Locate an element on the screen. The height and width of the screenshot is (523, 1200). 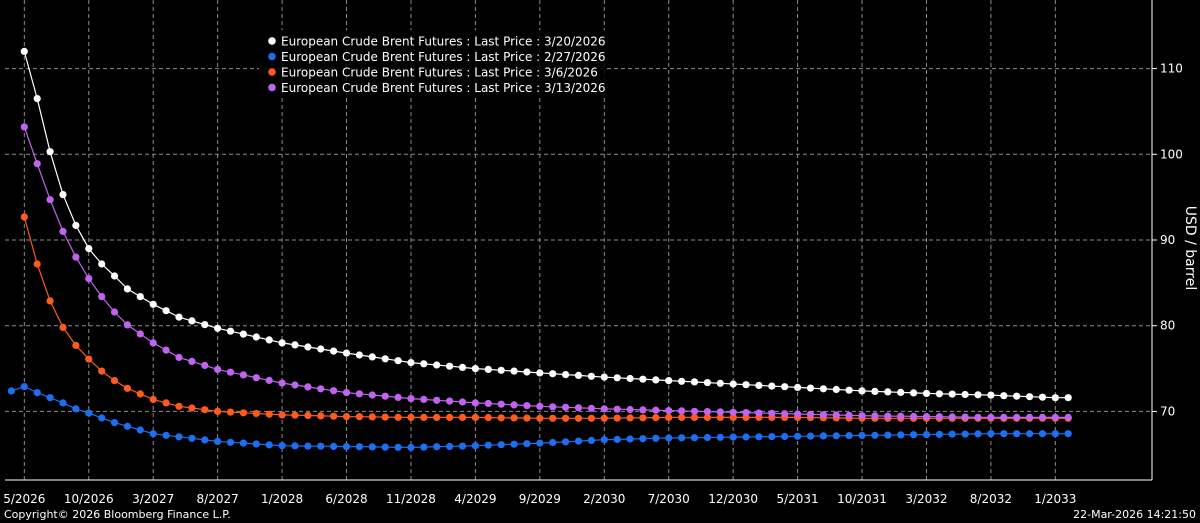
x-tick-label: 1/2033 is located at coordinates (1055, 499).